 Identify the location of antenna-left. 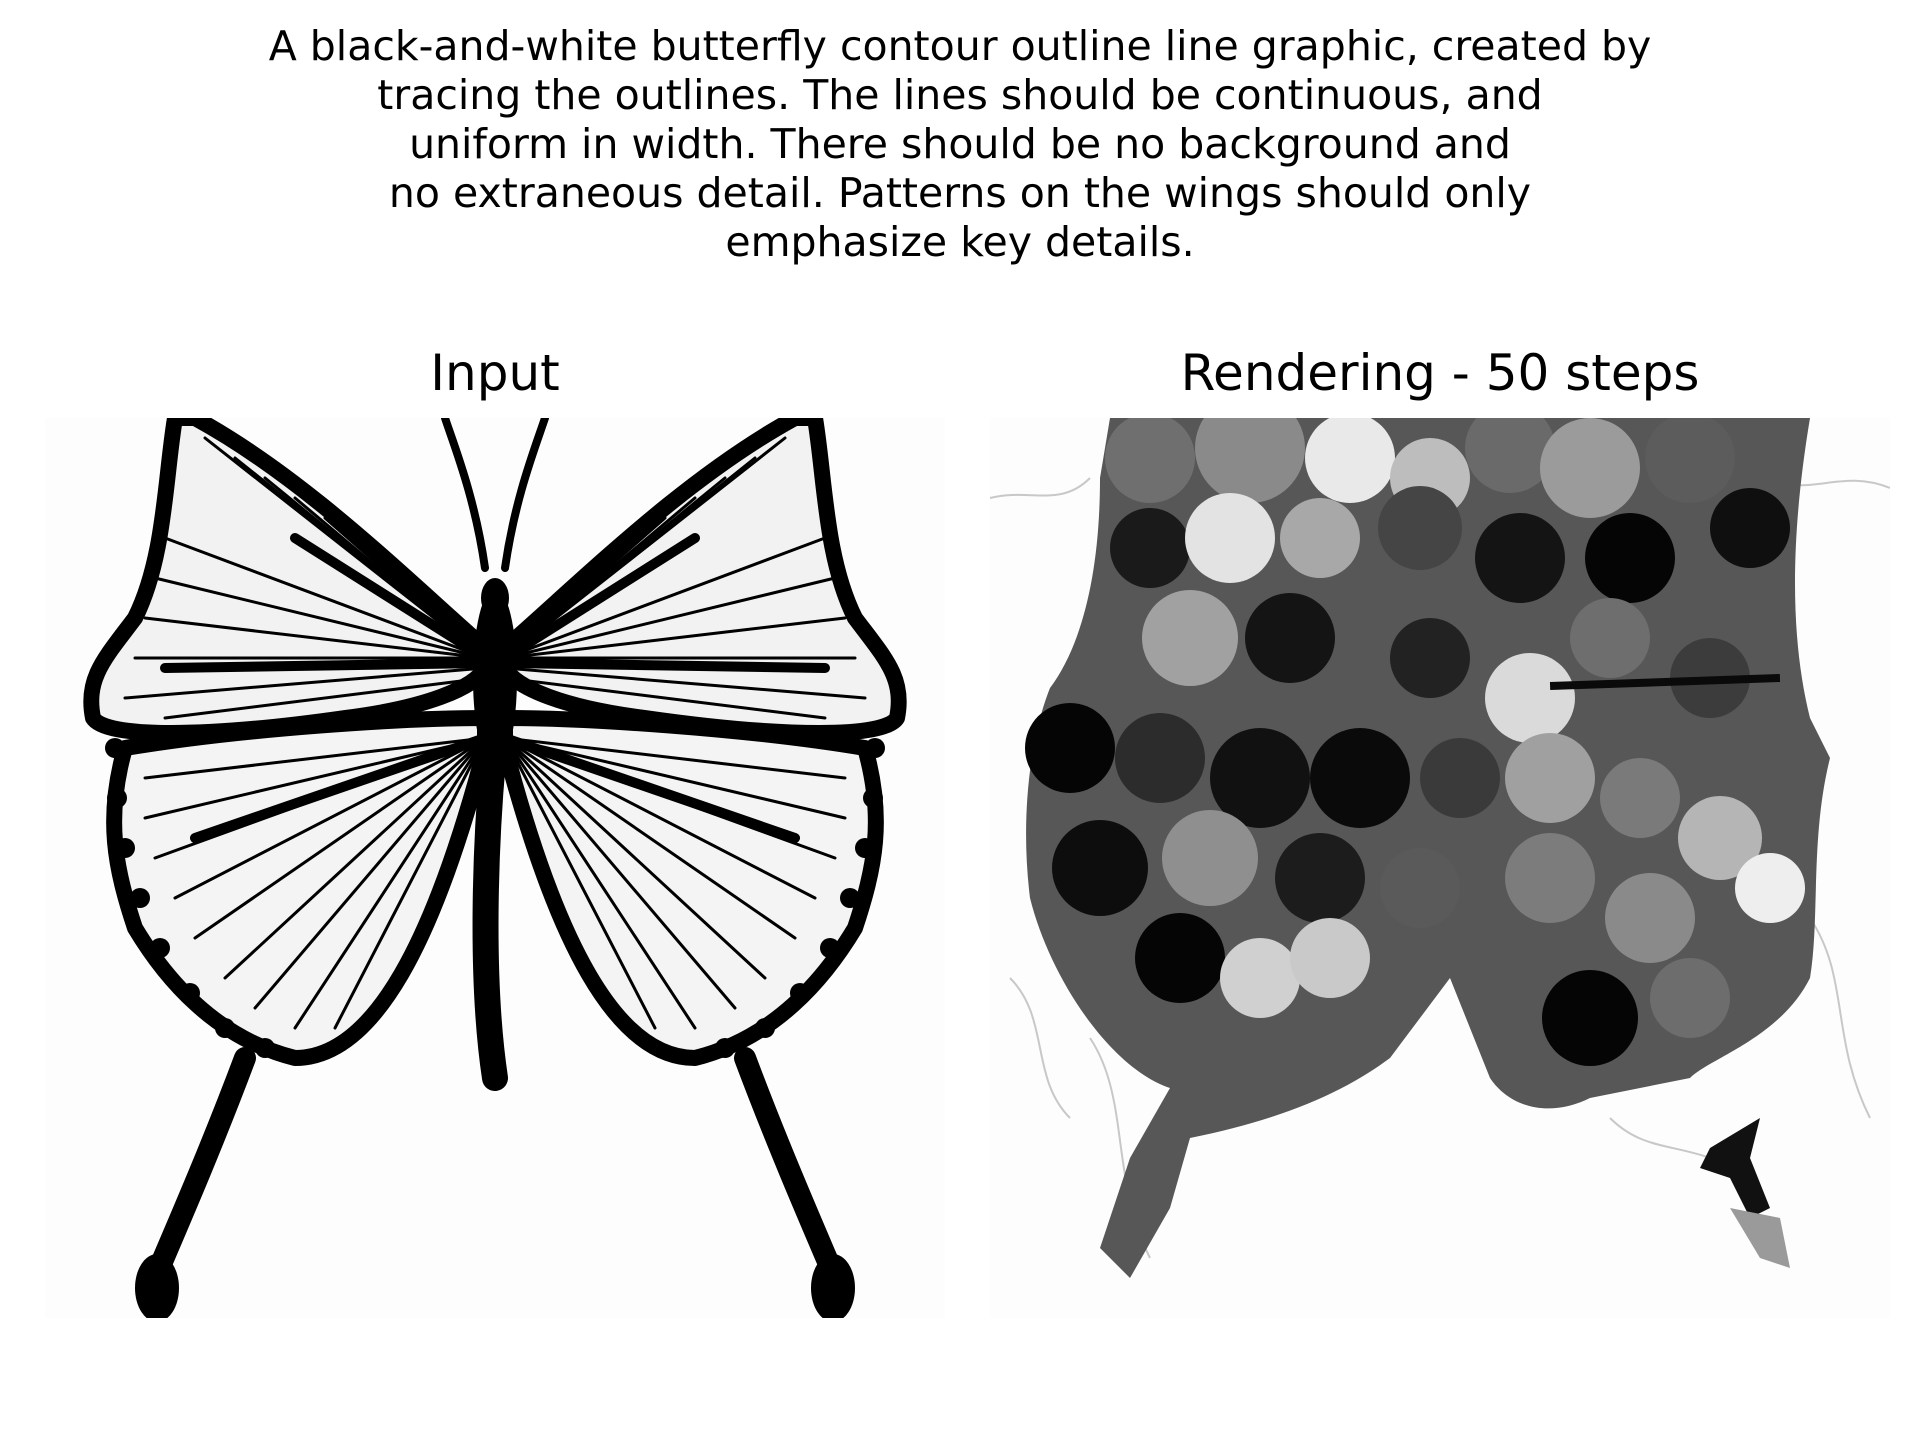
(465, 495).